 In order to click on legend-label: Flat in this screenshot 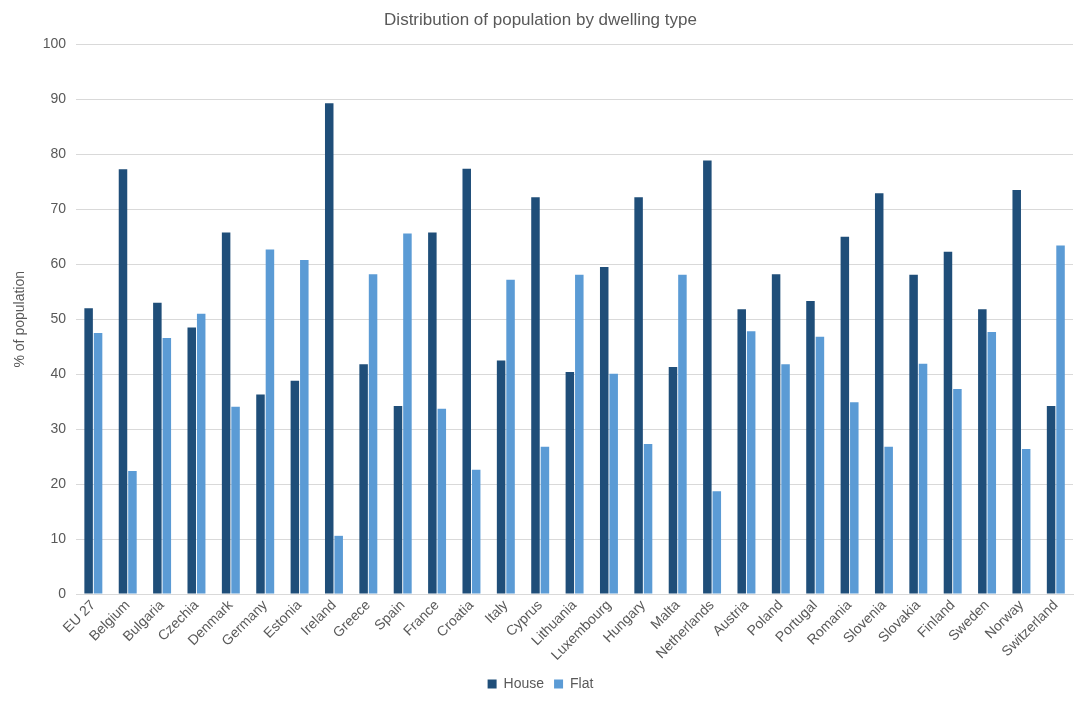, I will do `click(582, 682)`.